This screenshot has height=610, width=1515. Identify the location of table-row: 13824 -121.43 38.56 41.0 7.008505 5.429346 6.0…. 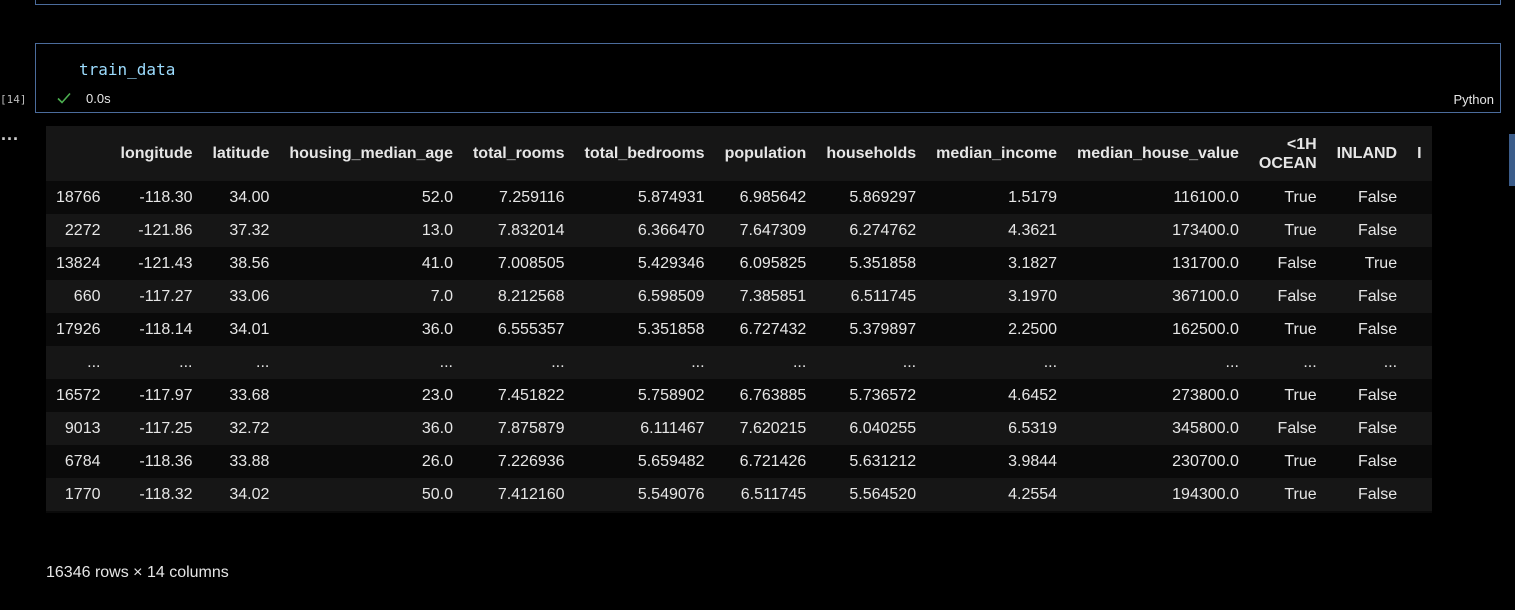
(739, 263).